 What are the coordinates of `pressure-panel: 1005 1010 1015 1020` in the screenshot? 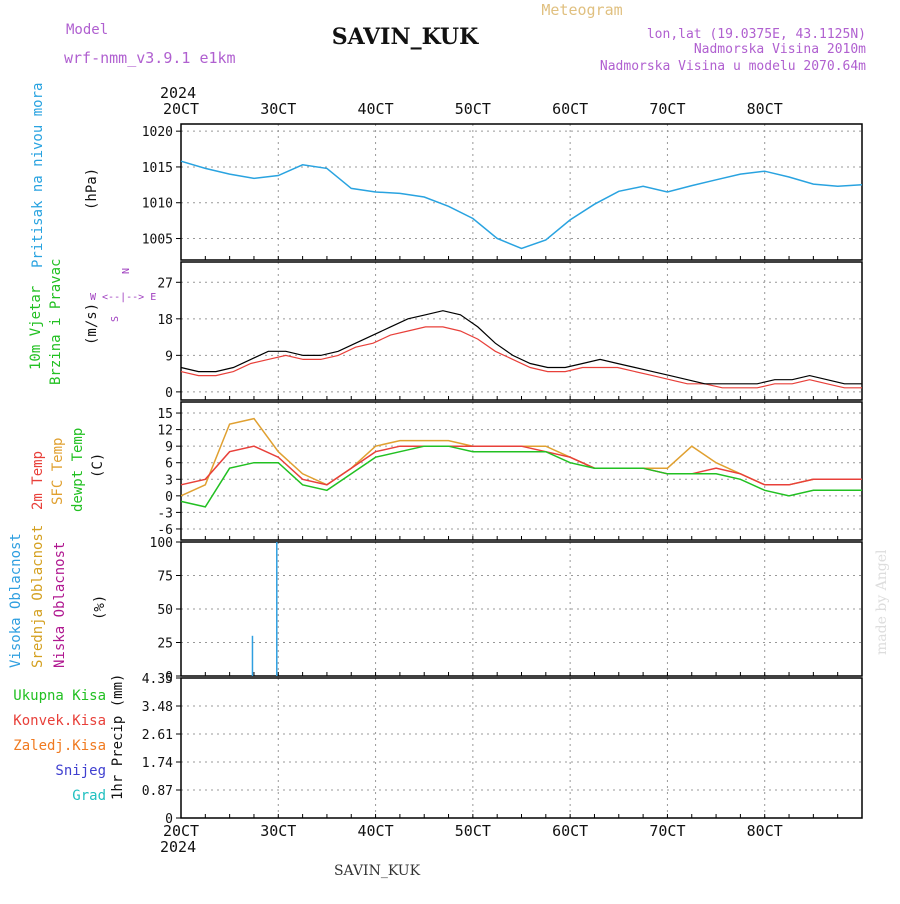 It's located at (502, 192).